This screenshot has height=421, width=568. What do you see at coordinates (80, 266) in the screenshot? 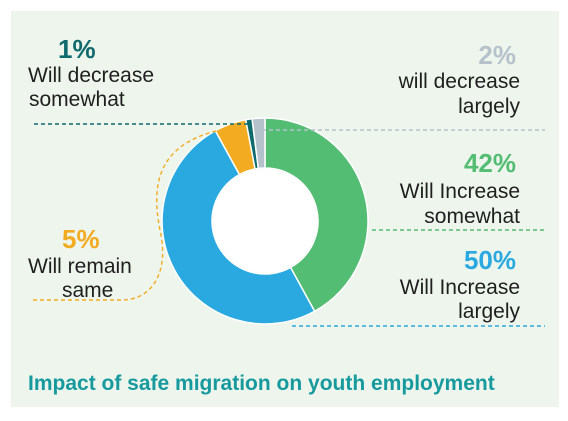
I see `label-remain-same-line1: Will remain` at bounding box center [80, 266].